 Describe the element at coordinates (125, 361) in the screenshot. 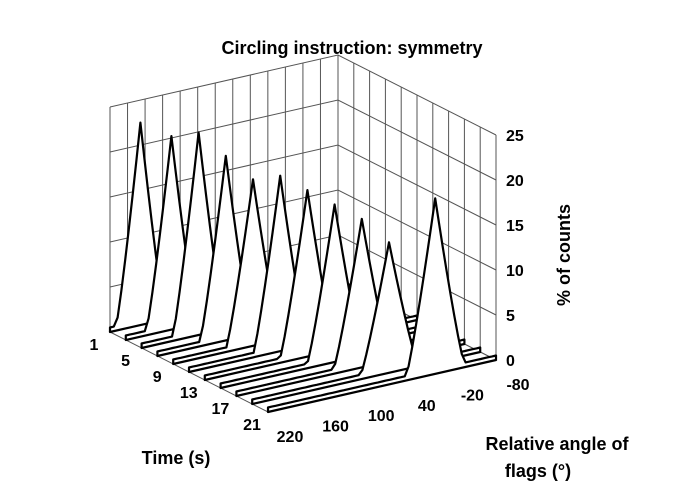

I see `time-tick-label: 5` at that location.